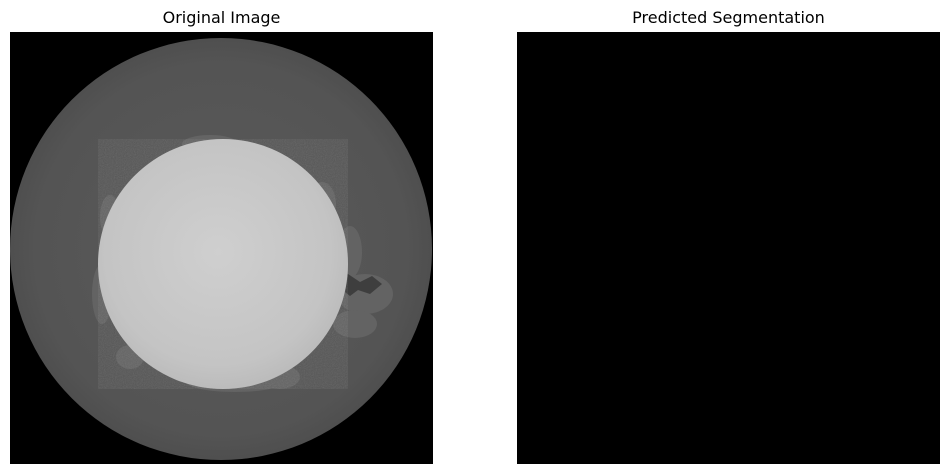  I want to click on predicted-segmentation-title: Predicted Segmentation, so click(728, 17).